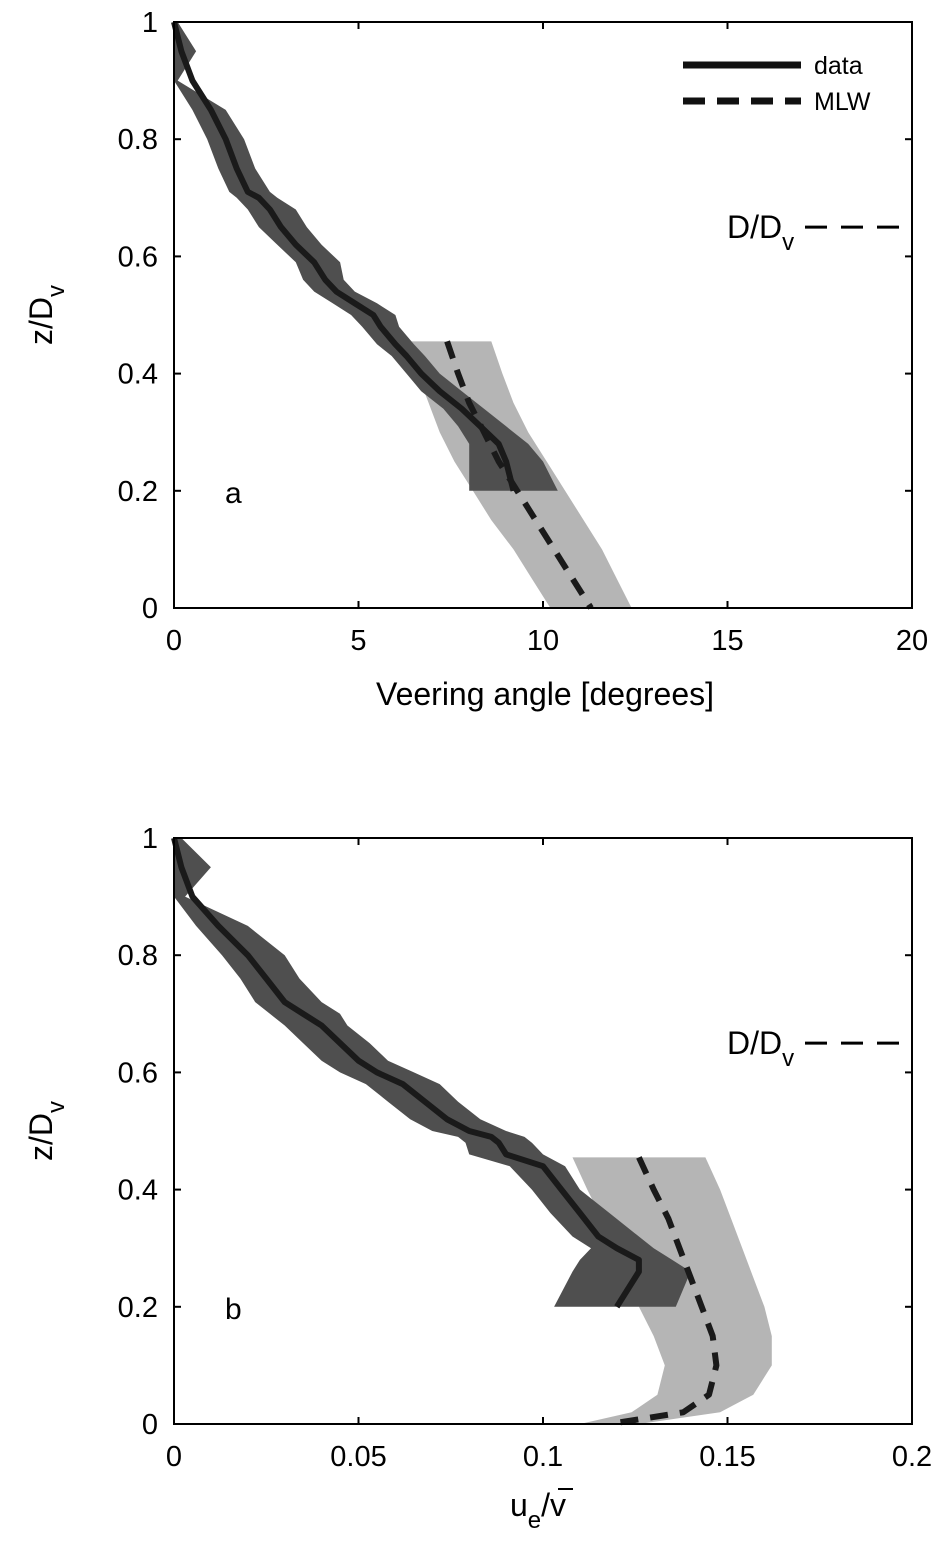 The height and width of the screenshot is (1551, 946). I want to click on x-tick-label: 0.05, so click(358, 1457).